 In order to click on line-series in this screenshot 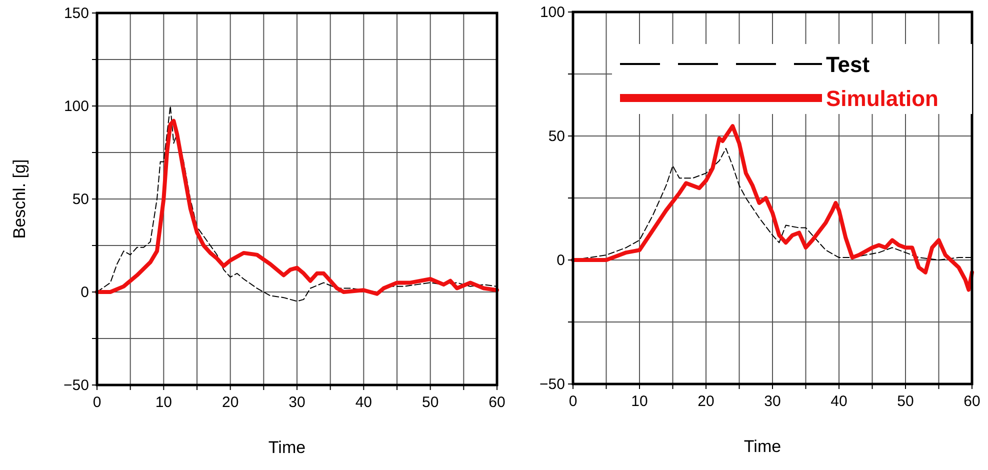, I will do `click(772, 208)`.